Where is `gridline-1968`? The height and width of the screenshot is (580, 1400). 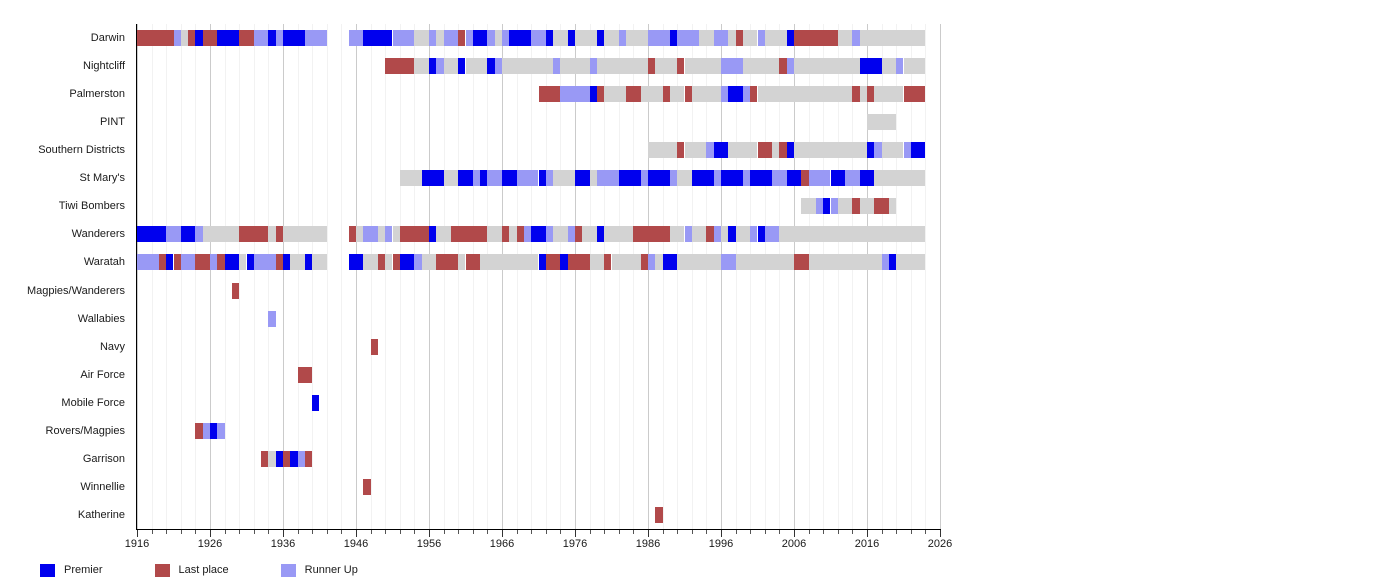 gridline-1968 is located at coordinates (517, 276).